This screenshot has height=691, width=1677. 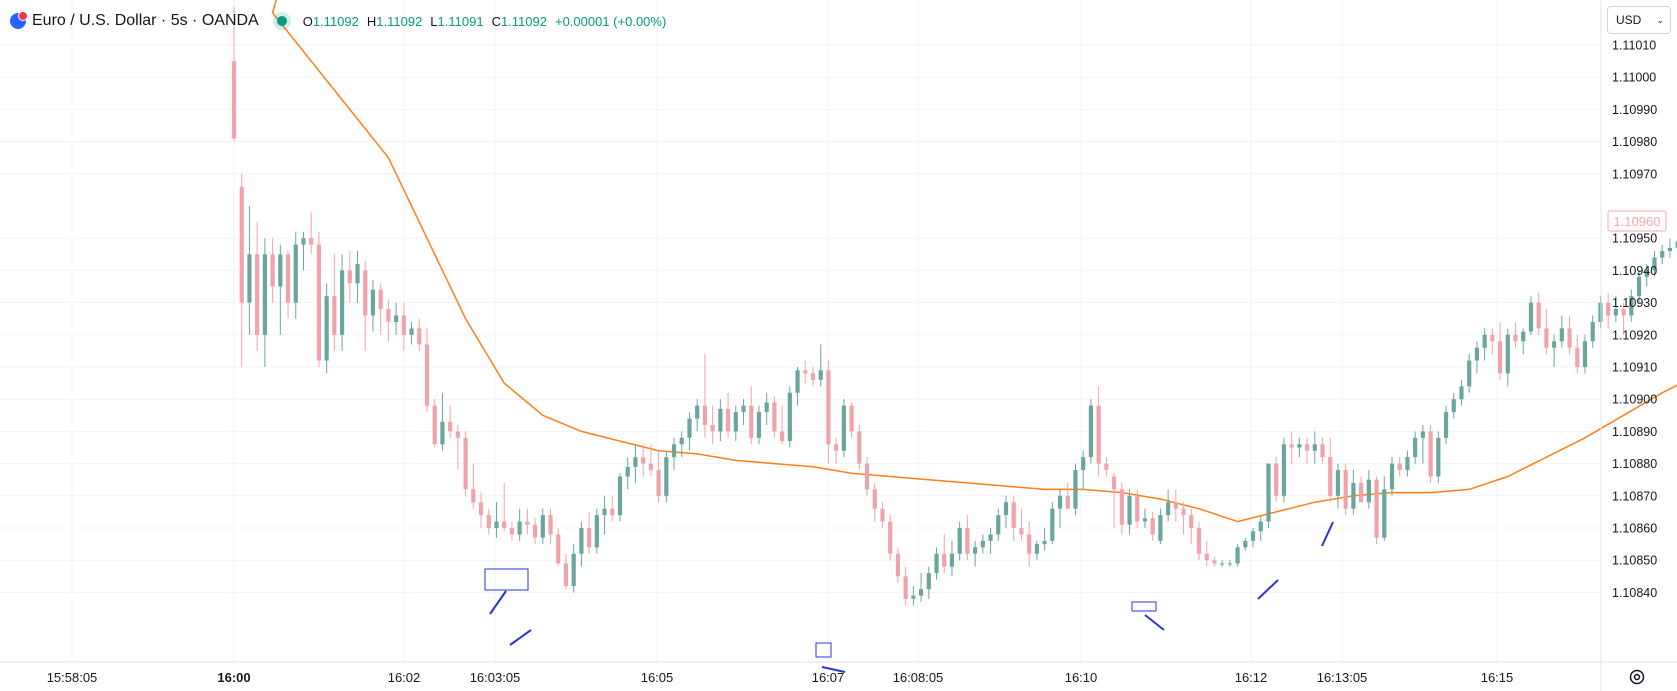 I want to click on price-tick-label: 1.10930, so click(x=1634, y=303).